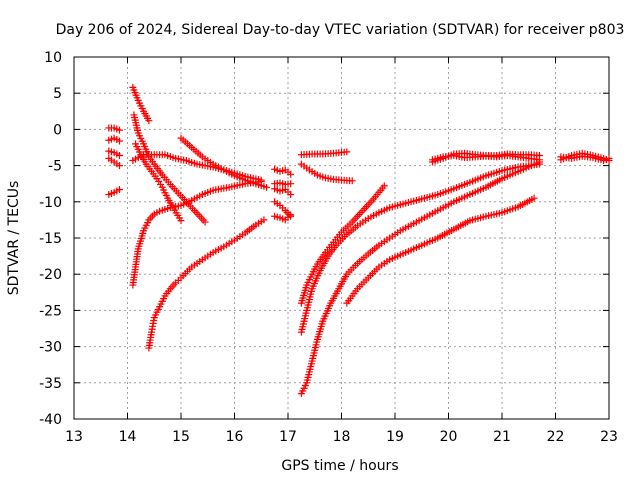 The image size is (640, 480). Describe the element at coordinates (74, 437) in the screenshot. I see `x-tick-label: 13` at that location.